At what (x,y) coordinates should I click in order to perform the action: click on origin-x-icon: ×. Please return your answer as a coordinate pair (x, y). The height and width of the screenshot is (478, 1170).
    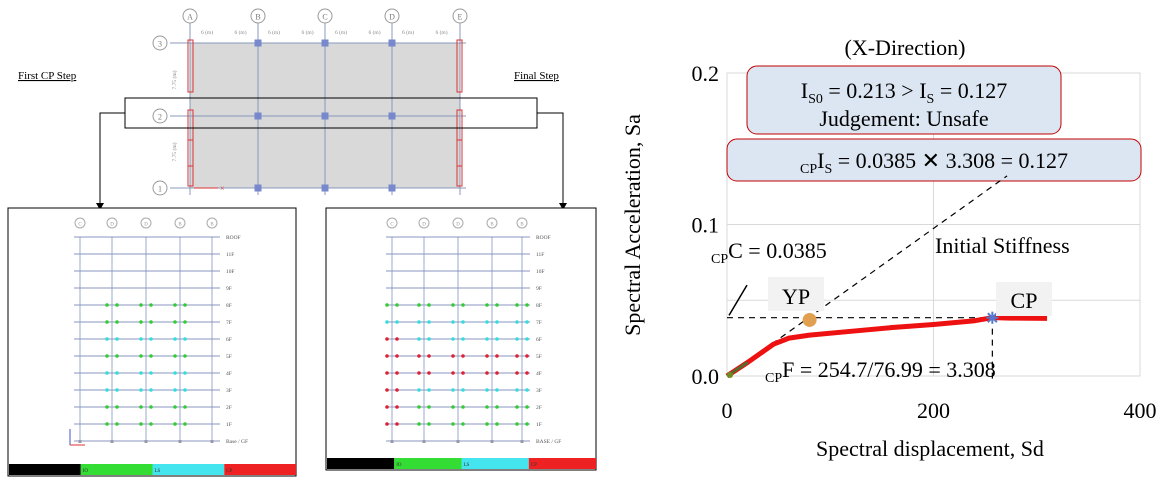
    Looking at the image, I should click on (222, 188).